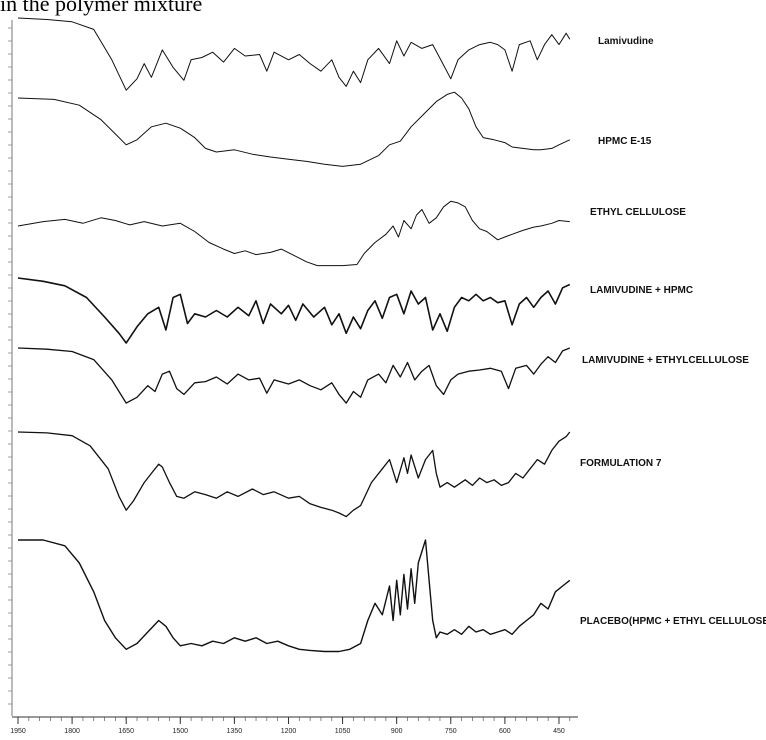 The height and width of the screenshot is (740, 766). What do you see at coordinates (343, 731) in the screenshot?
I see `x-tick-label: 1050` at bounding box center [343, 731].